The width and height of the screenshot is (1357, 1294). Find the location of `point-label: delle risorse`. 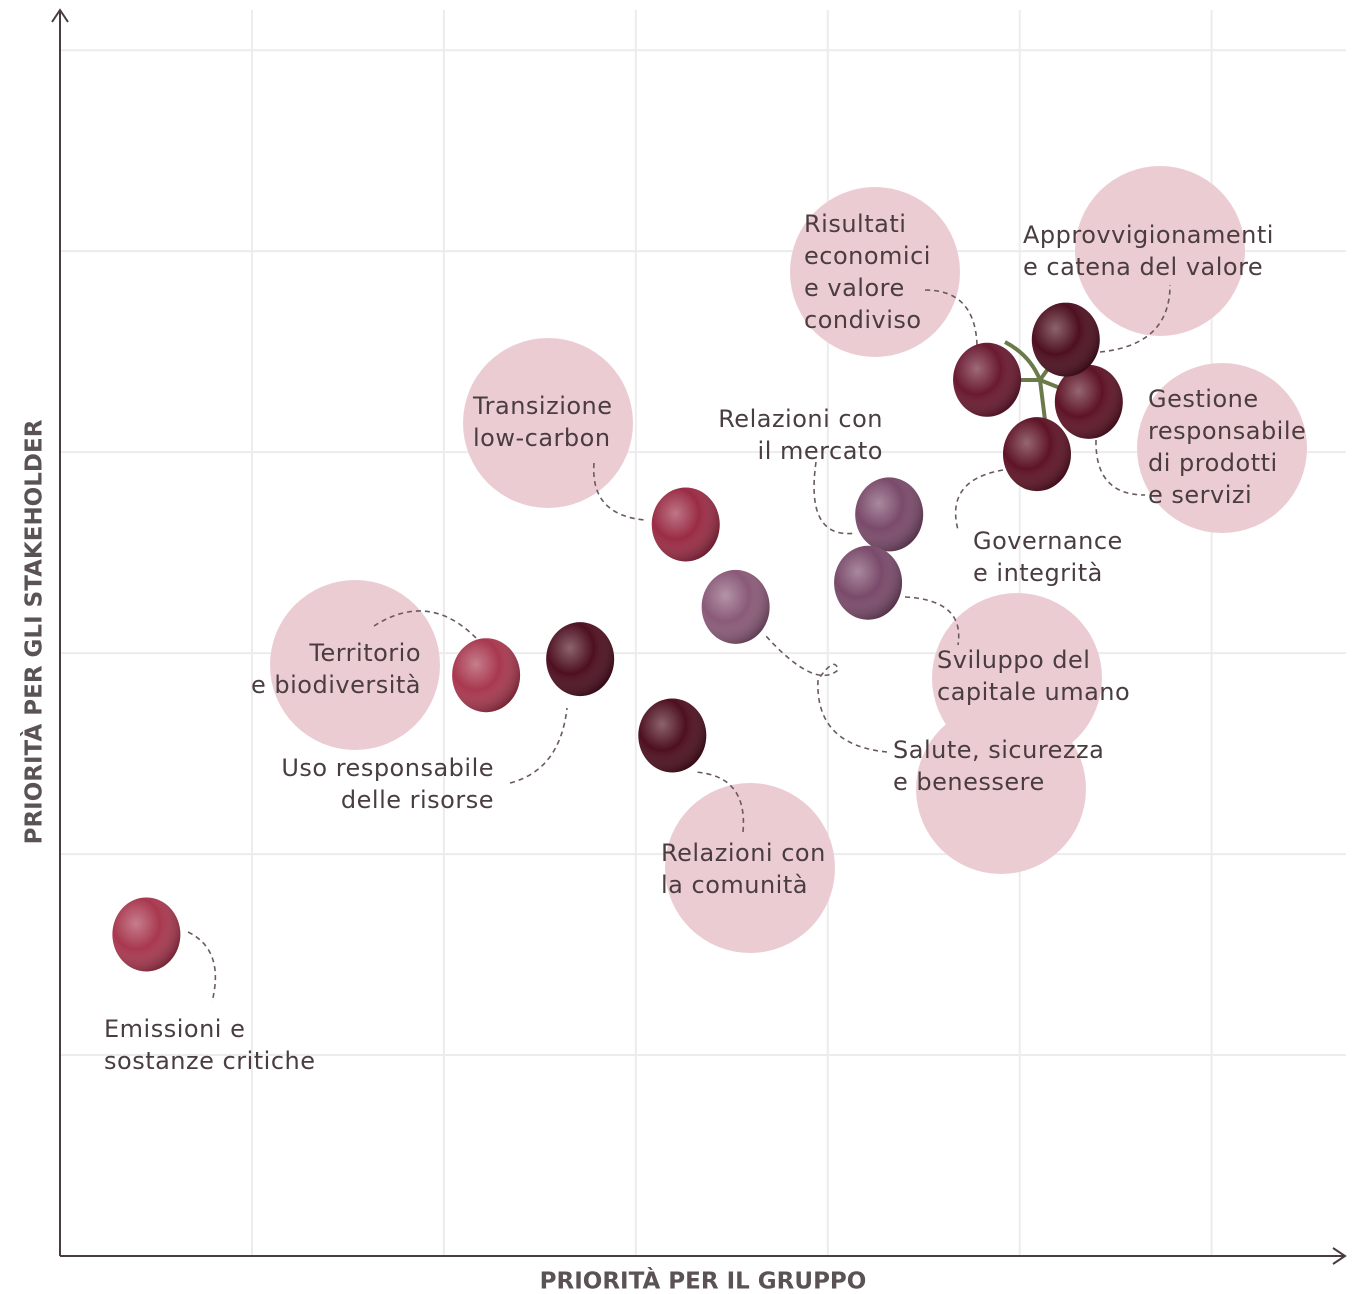

point-label: delle risorse is located at coordinates (417, 800).